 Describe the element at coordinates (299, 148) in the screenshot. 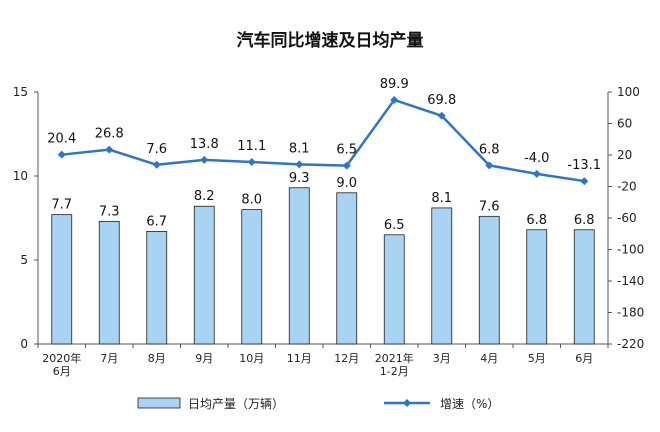

I see `line-value-label: 8.1` at that location.